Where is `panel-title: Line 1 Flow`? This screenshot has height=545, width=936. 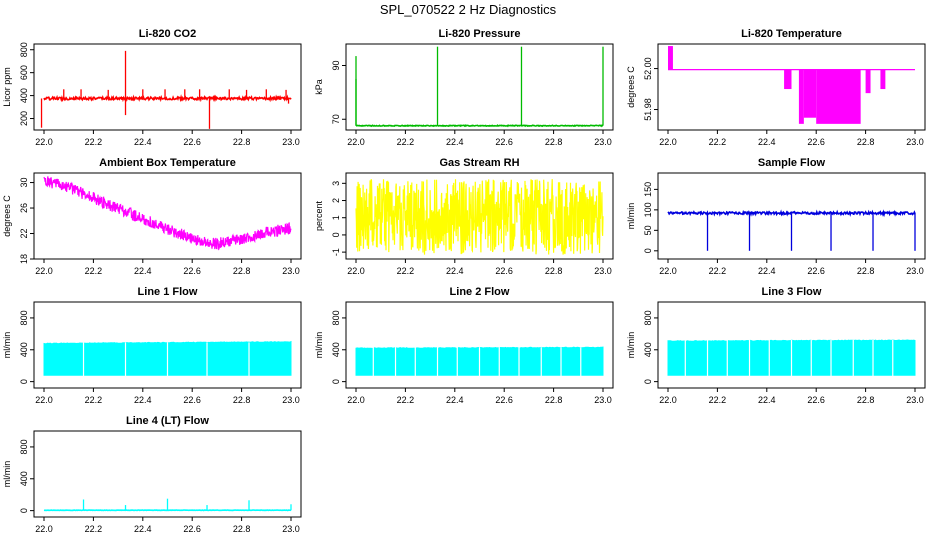
panel-title: Line 1 Flow is located at coordinates (168, 292).